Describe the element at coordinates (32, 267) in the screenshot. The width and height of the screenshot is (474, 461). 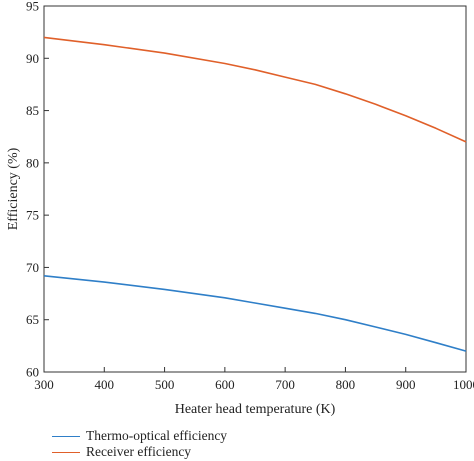
I see `y-tick-label: 70` at that location.